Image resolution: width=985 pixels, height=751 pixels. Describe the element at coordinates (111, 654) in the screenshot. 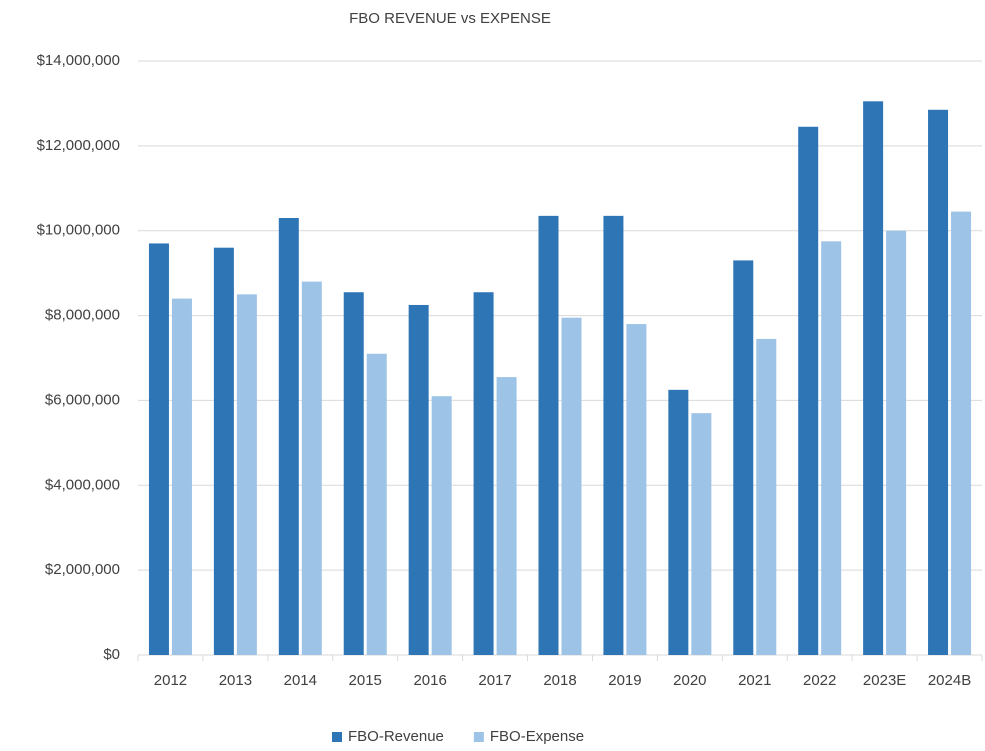

I see `y-tick-label: $0` at that location.